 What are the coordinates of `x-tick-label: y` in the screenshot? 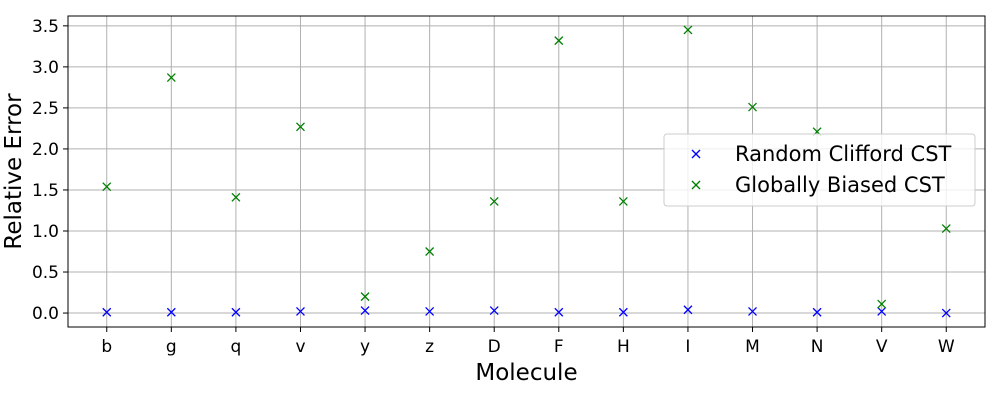 It's located at (365, 347).